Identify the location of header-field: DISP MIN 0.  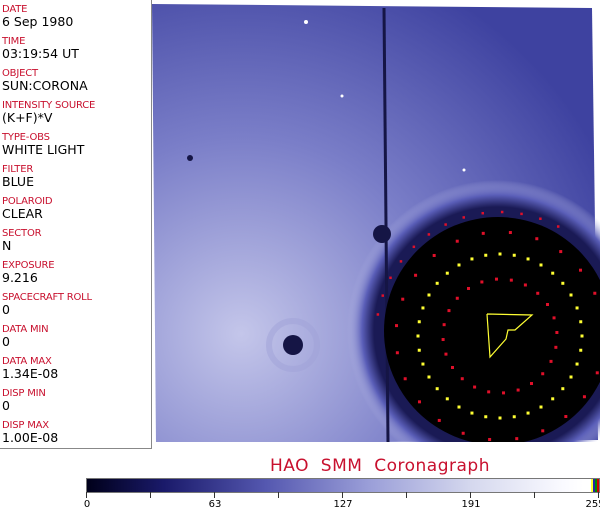
(24, 400).